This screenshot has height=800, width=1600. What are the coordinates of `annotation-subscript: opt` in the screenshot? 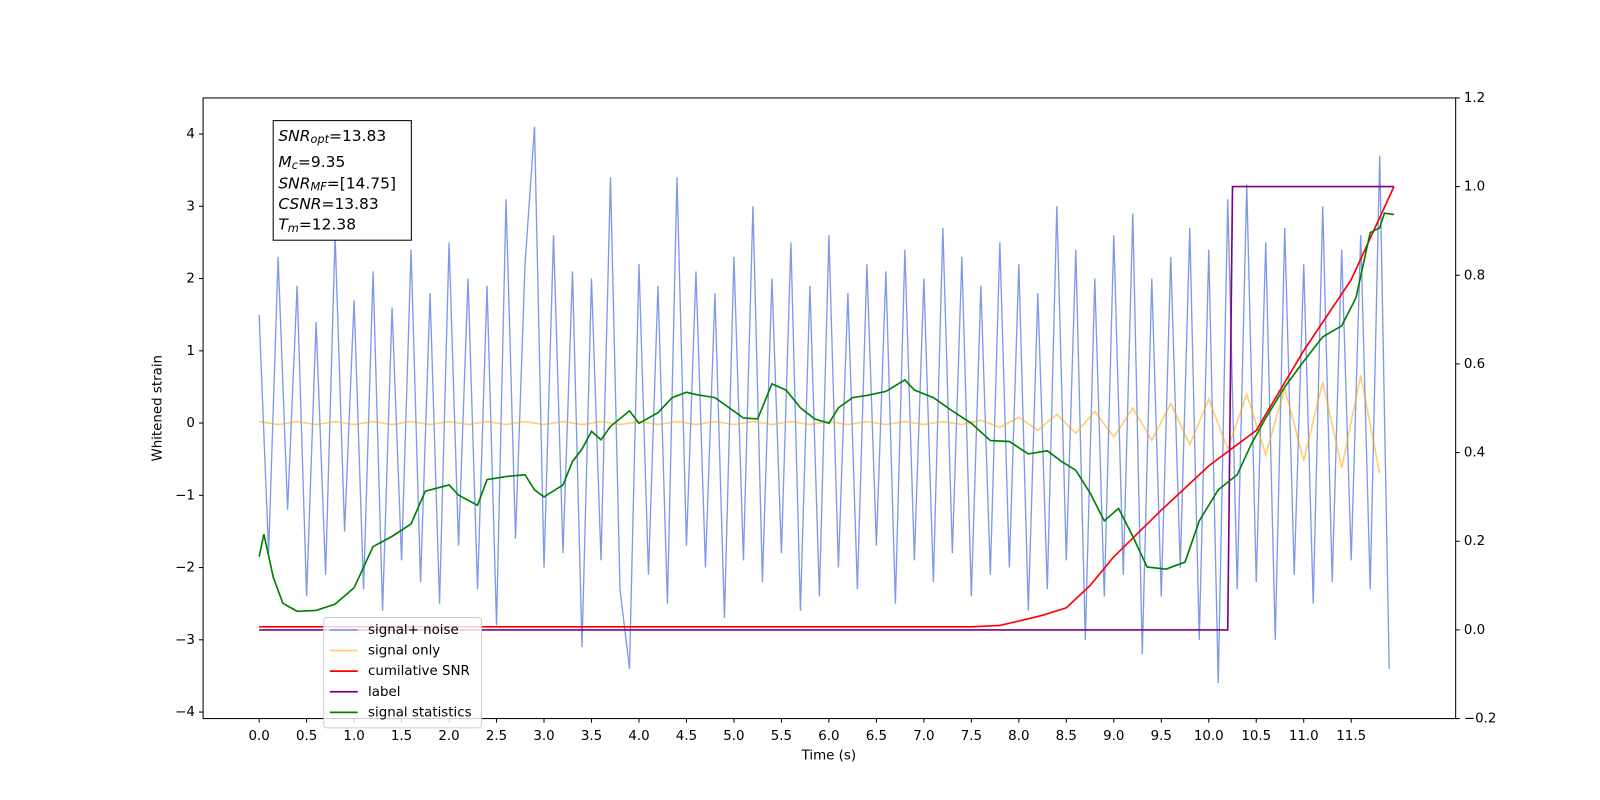 It's located at (319, 139).